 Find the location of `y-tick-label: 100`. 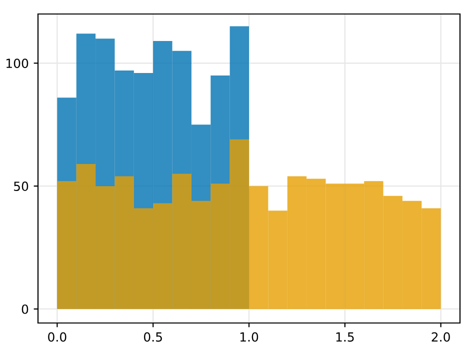

y-tick-label: 100 is located at coordinates (17, 63).